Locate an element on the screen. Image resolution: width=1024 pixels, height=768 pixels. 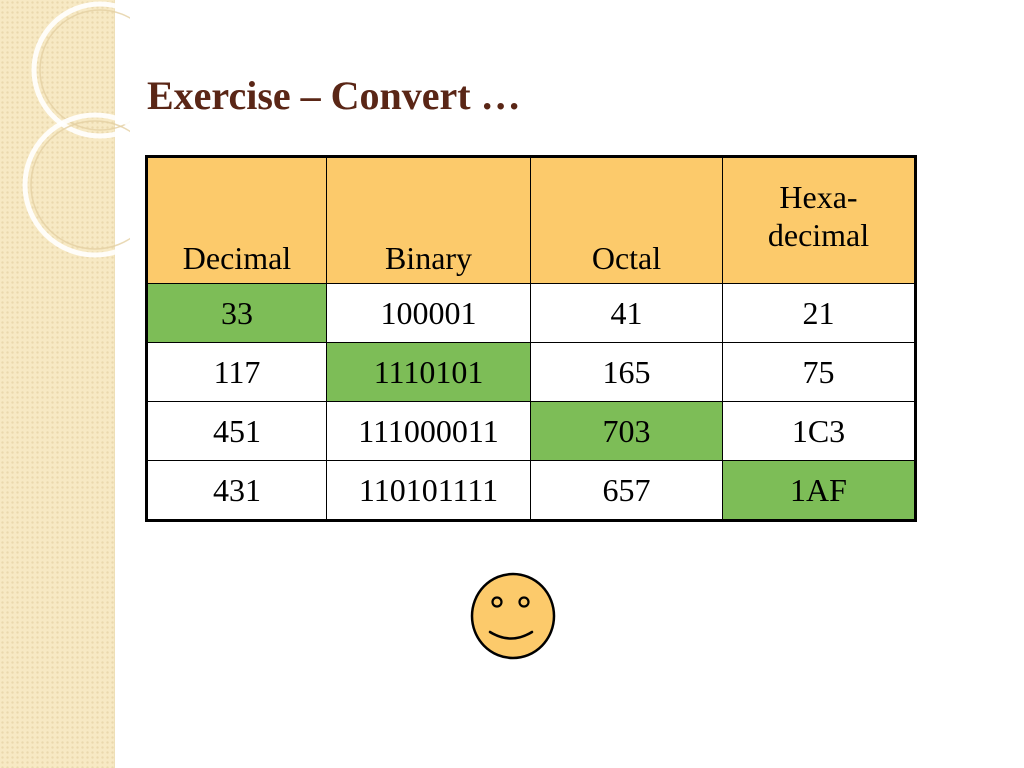
table-cell: 165 is located at coordinates (626, 372).